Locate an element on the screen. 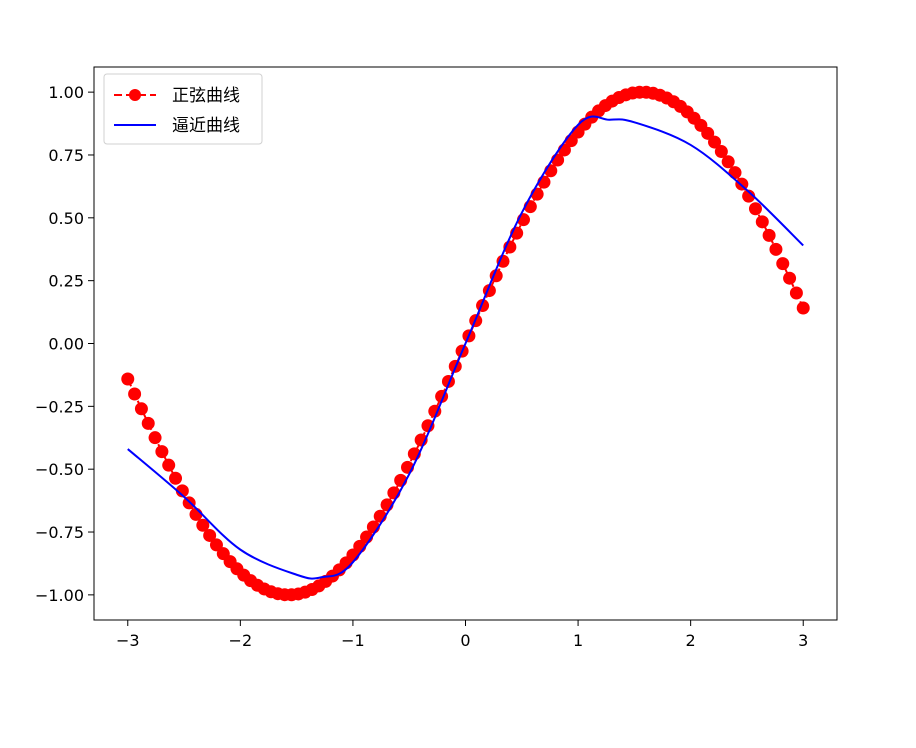 This screenshot has width=916, height=748. y-tick-label: −1.00 is located at coordinates (59, 595).